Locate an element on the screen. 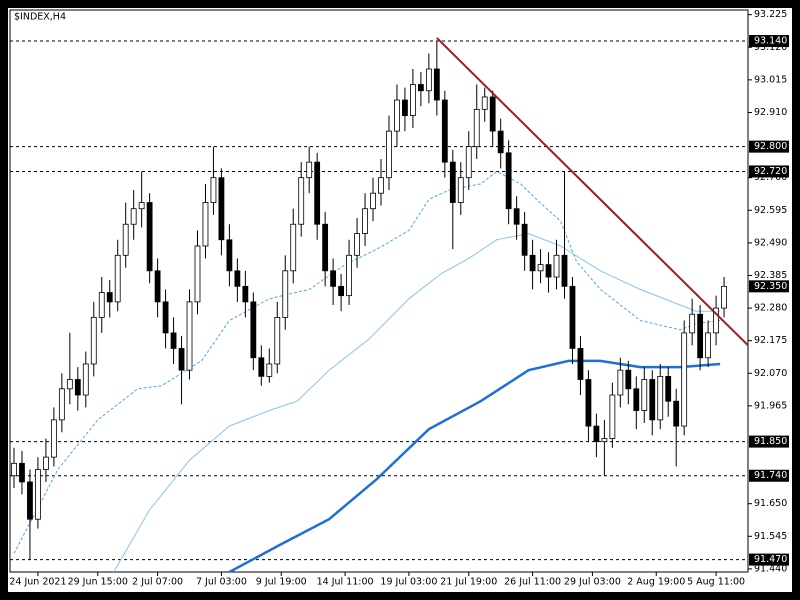  x-tick-label: 9 Jul 19:00 is located at coordinates (281, 582).